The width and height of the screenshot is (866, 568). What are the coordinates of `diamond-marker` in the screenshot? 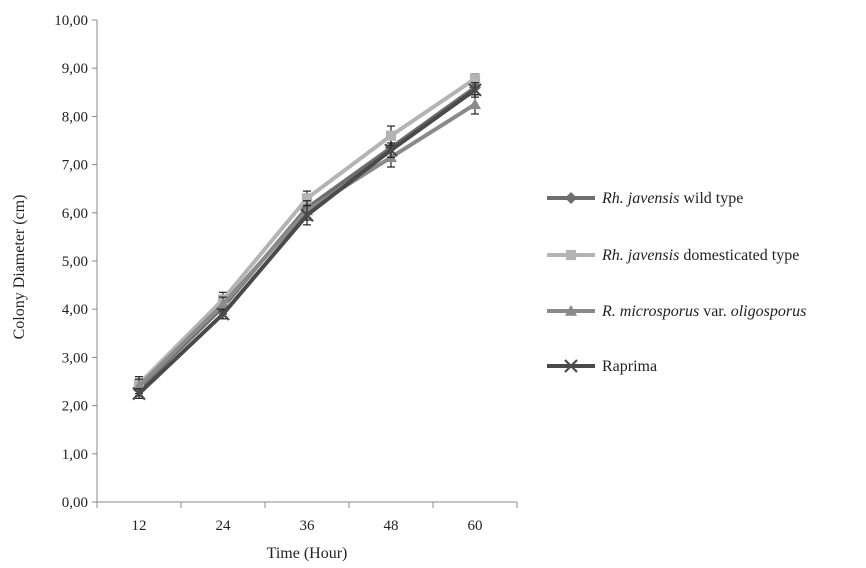 It's located at (571, 198).